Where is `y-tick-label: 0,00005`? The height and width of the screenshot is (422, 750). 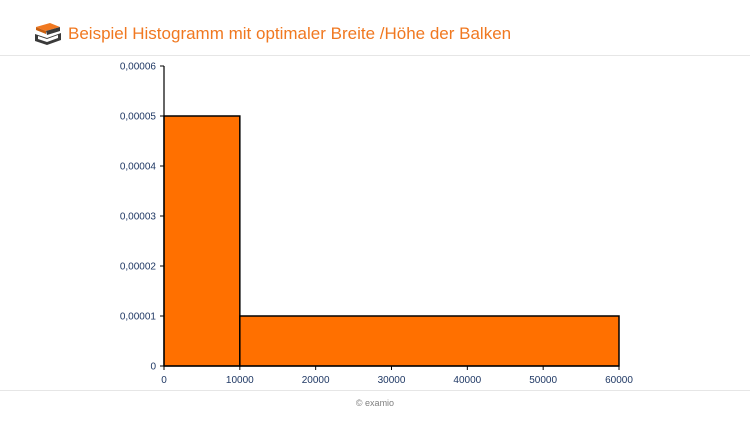 y-tick-label: 0,00005 is located at coordinates (138, 117).